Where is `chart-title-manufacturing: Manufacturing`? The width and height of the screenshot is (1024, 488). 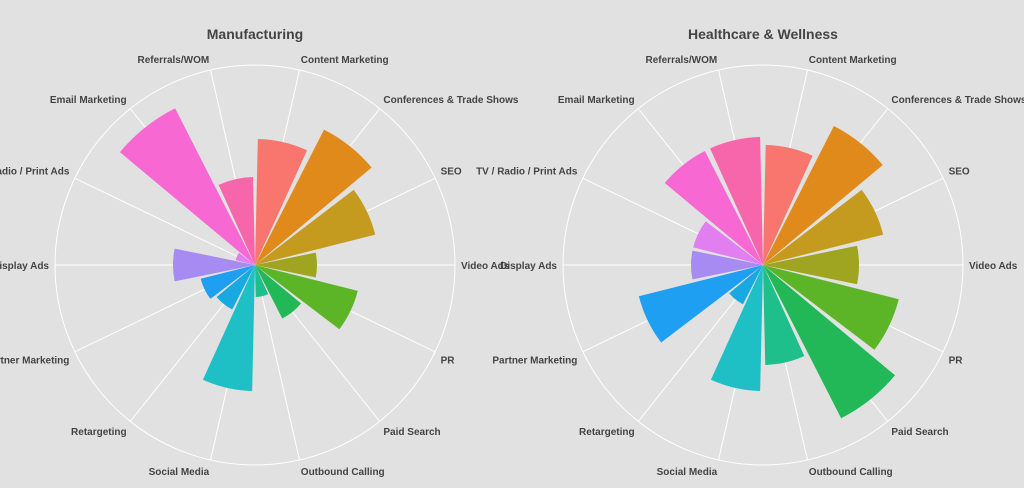 chart-title-manufacturing: Manufacturing is located at coordinates (255, 34).